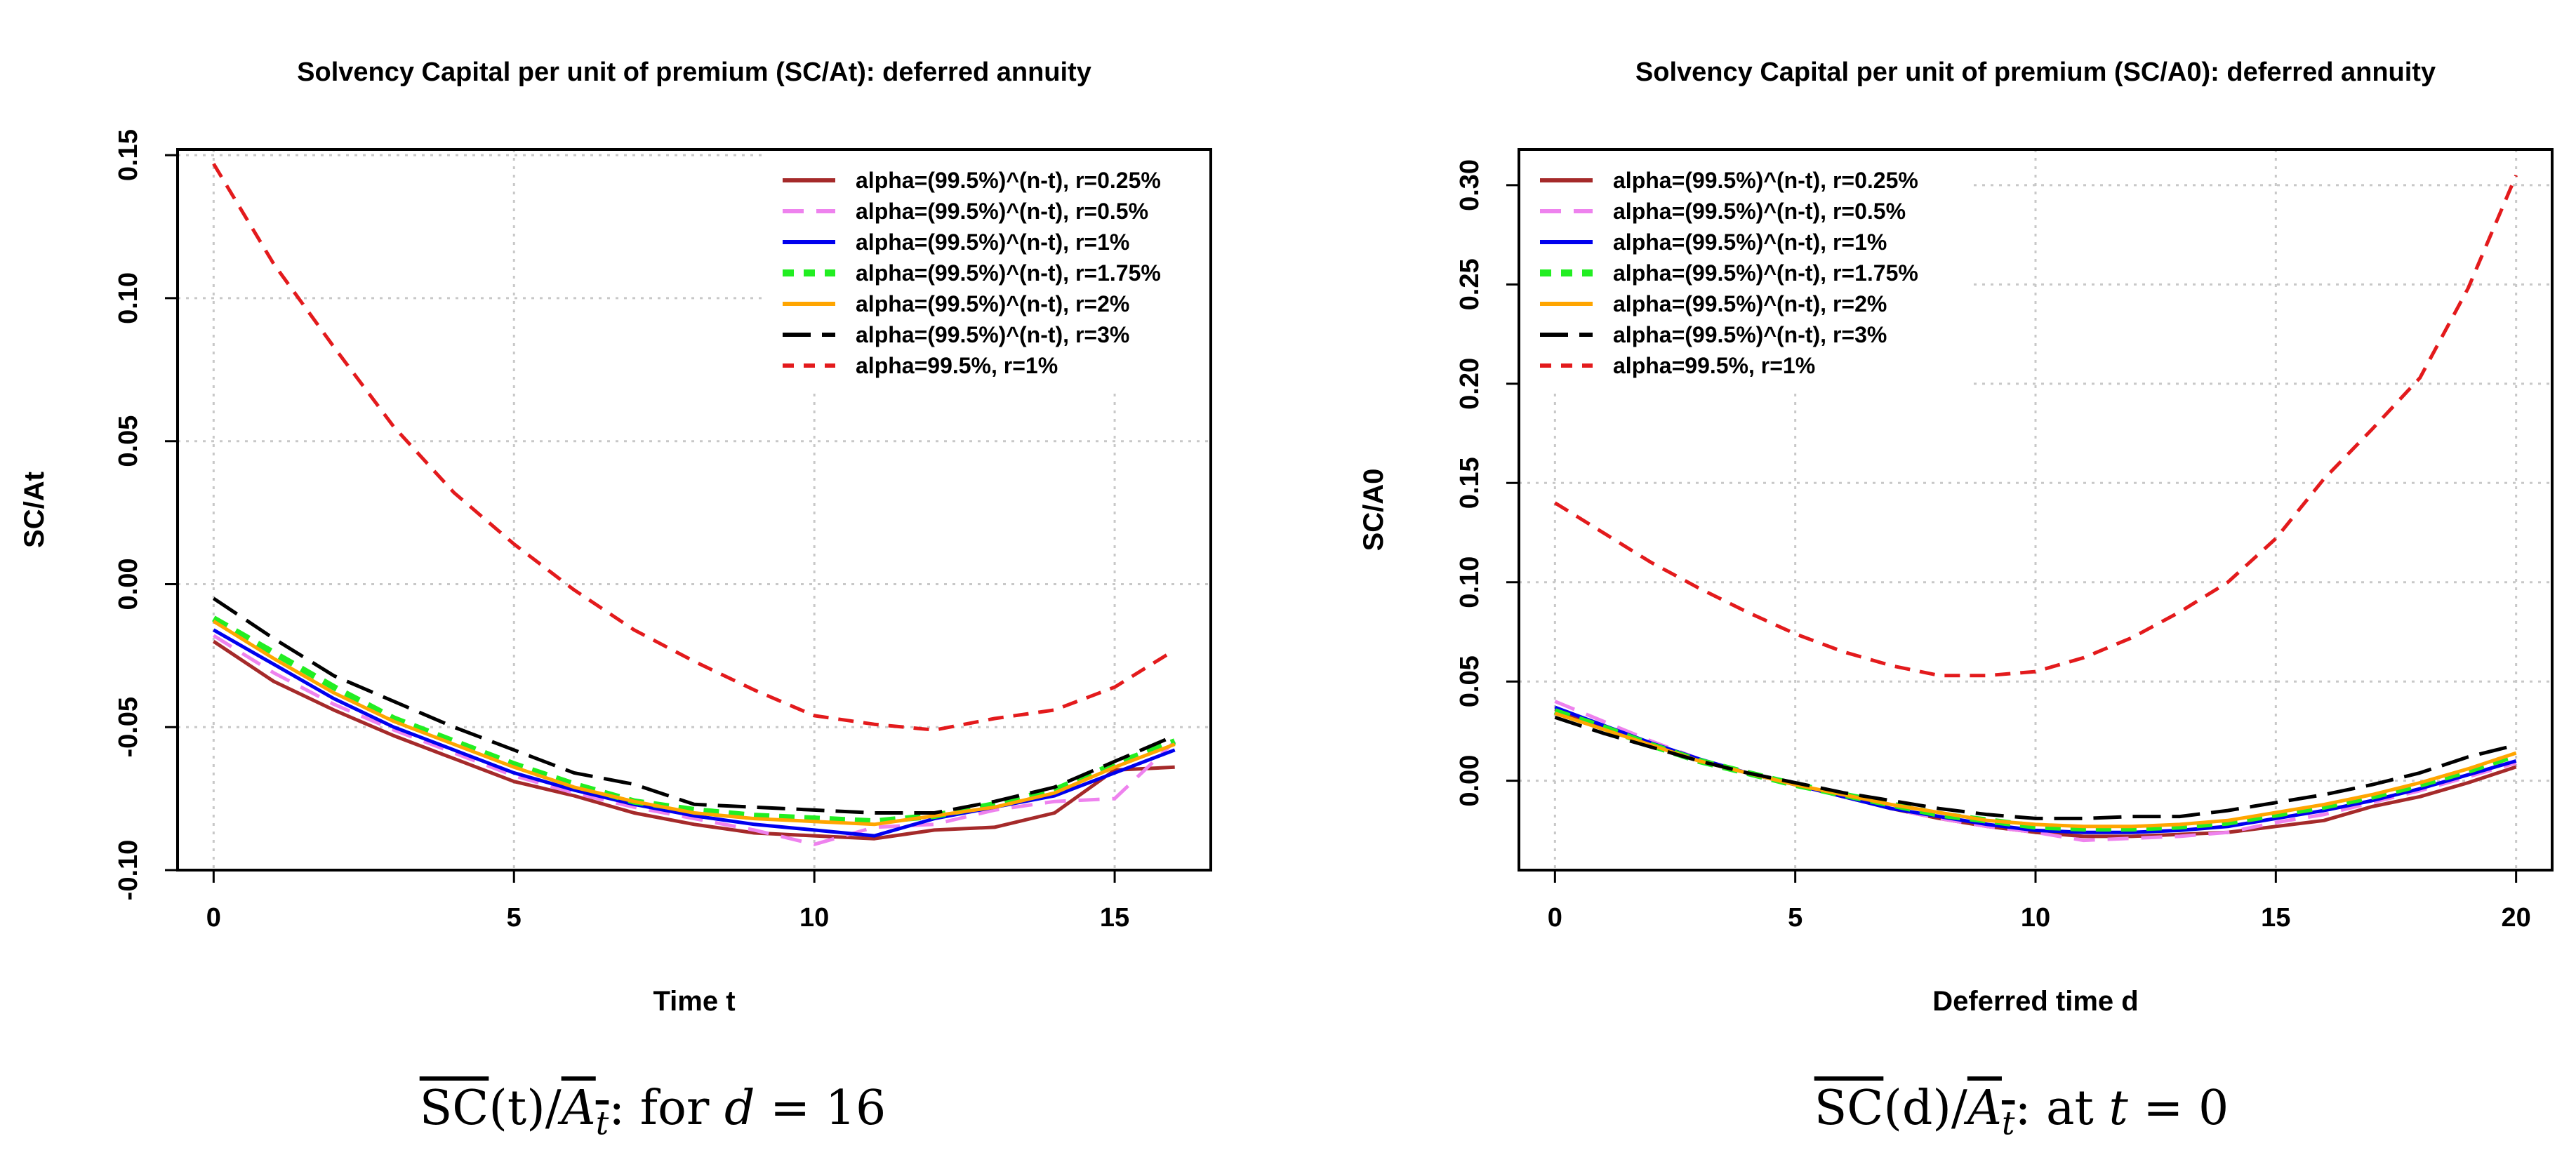 The width and height of the screenshot is (2576, 1155). Describe the element at coordinates (1925, 1108) in the screenshot. I see `right-caption-mid: (d)/` at that location.